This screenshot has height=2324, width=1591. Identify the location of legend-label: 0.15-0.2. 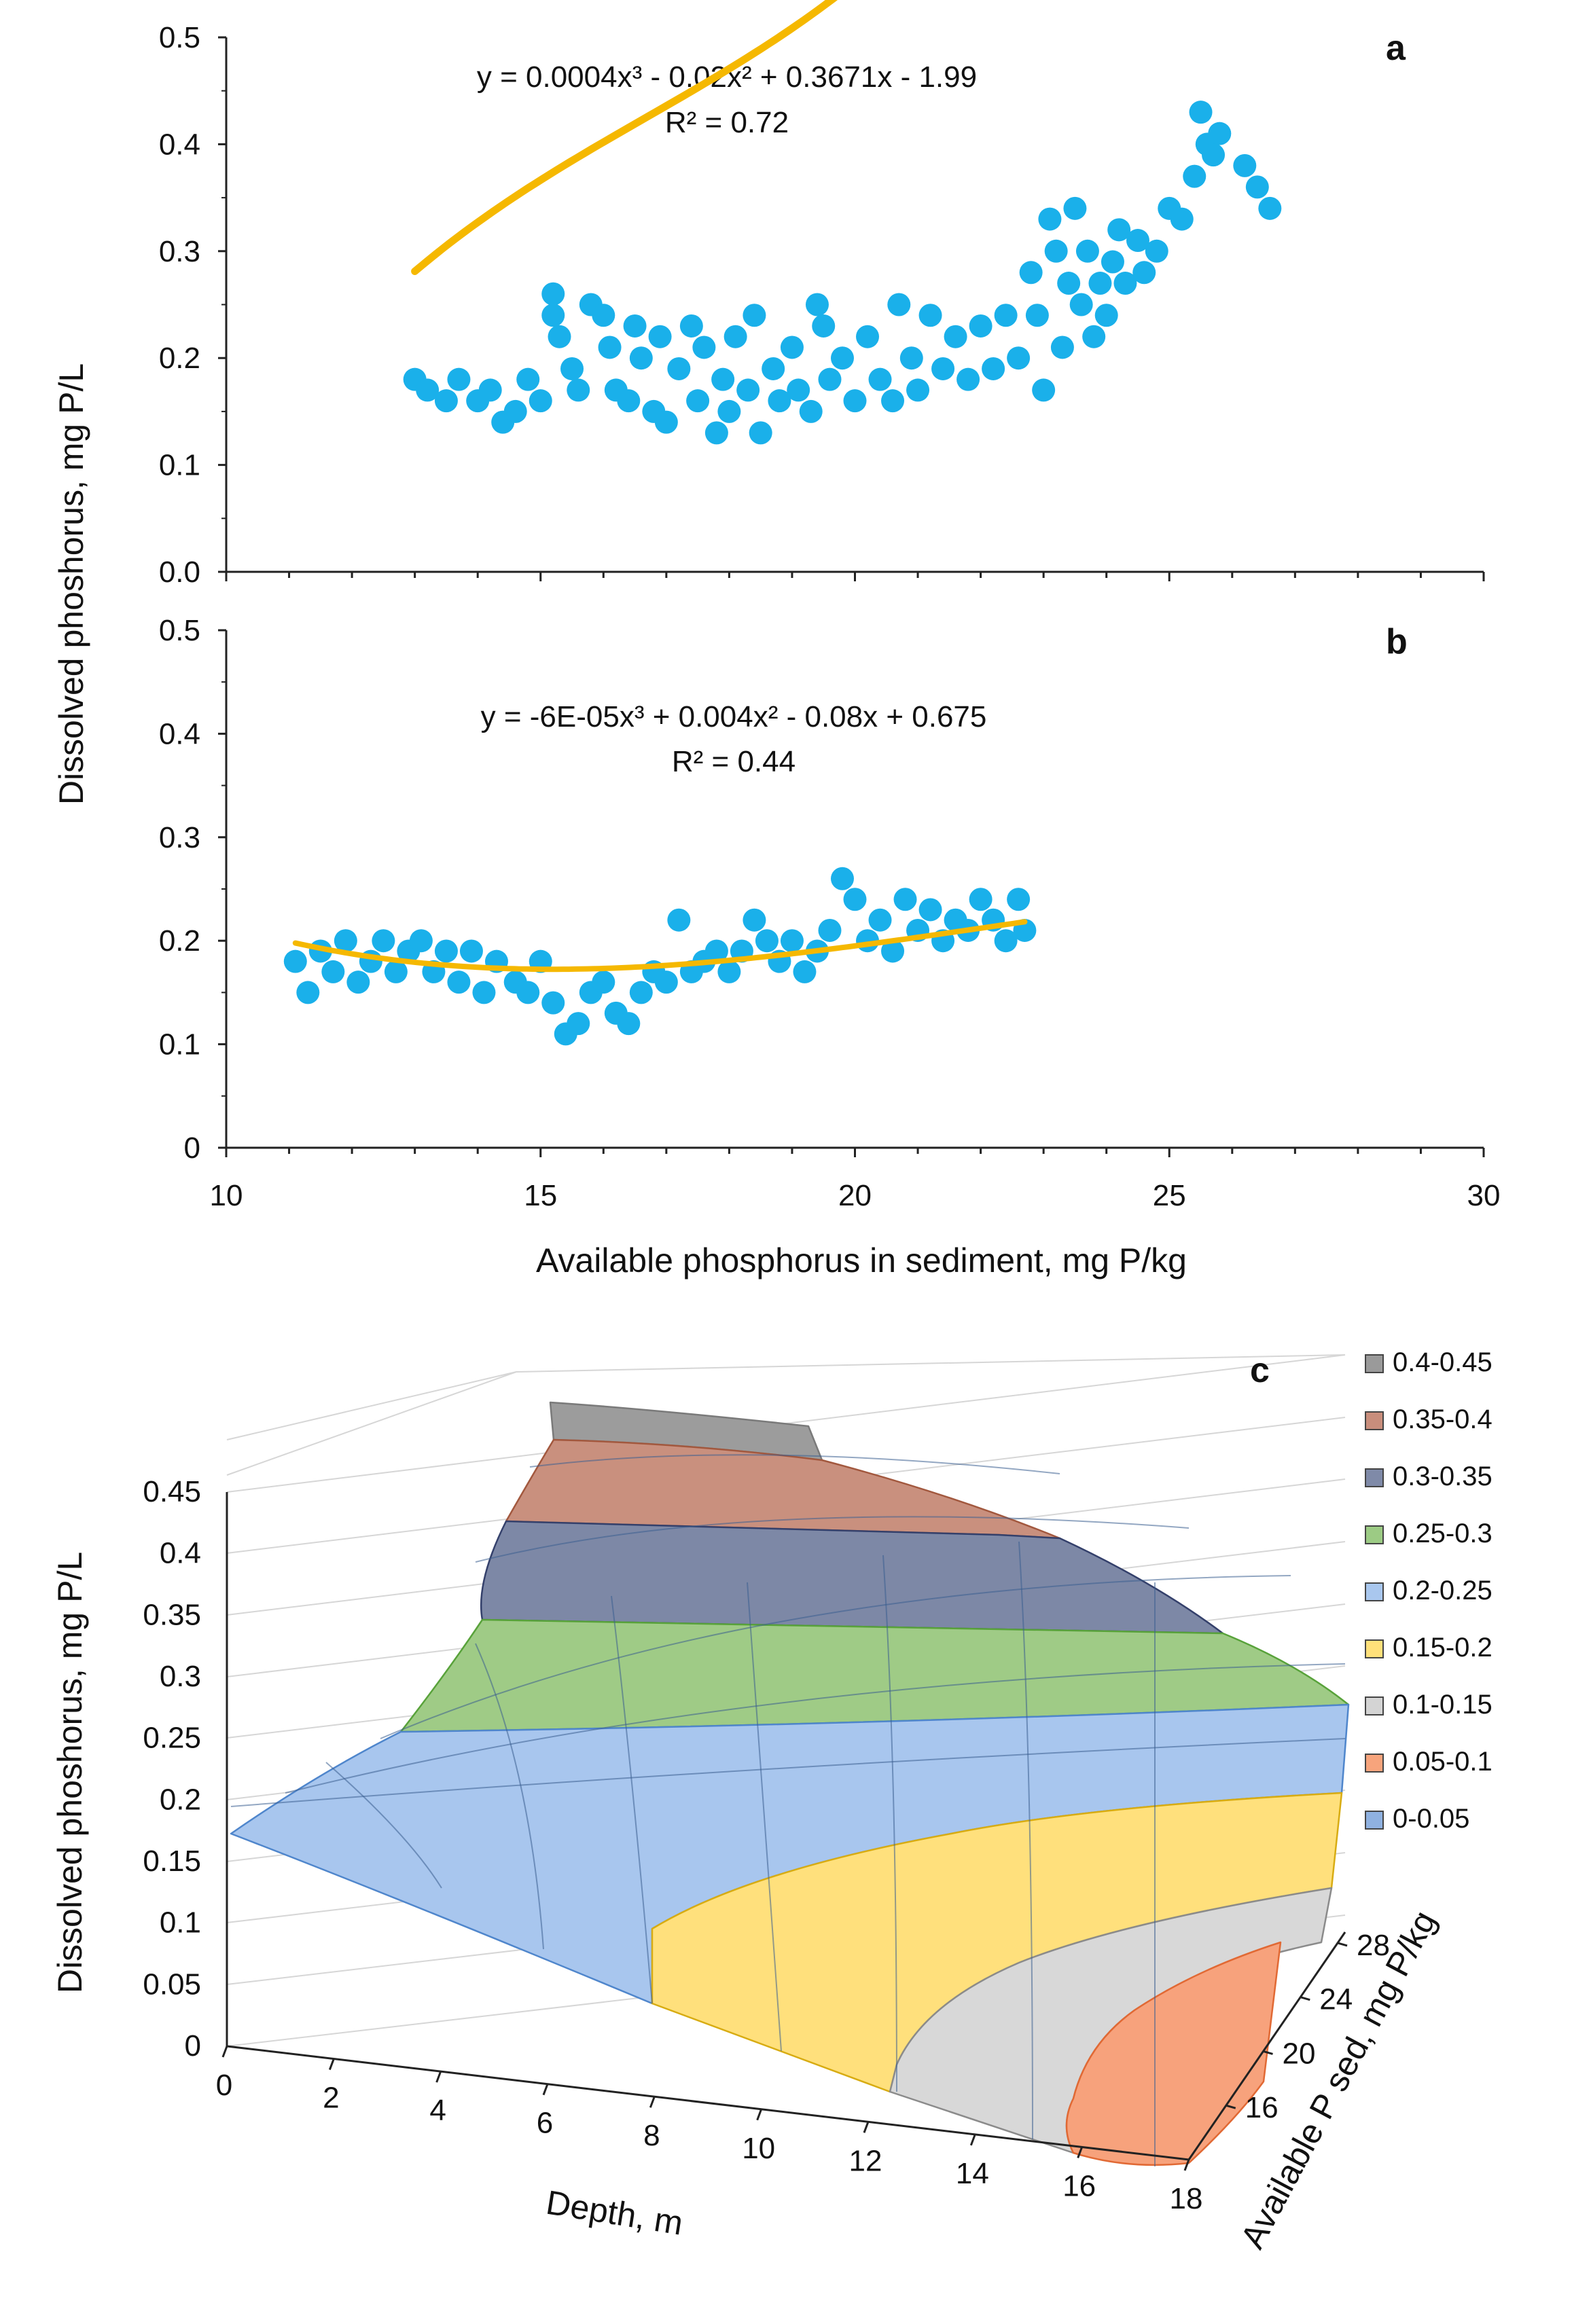
(1442, 1648).